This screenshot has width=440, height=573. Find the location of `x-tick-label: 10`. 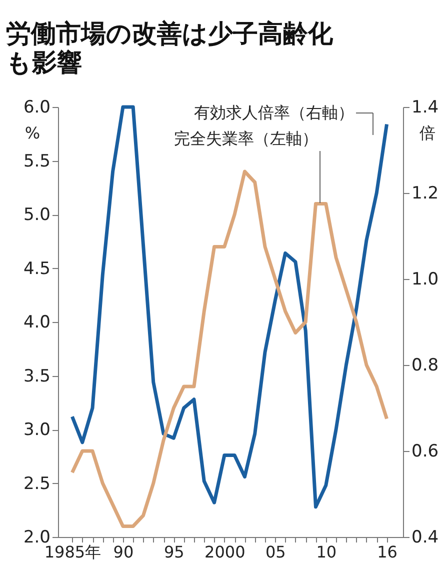

x-tick-label: 10 is located at coordinates (326, 552).